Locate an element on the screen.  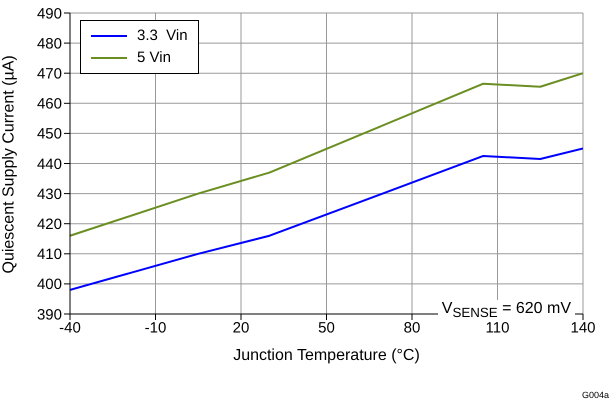
x-tick-label: 80 is located at coordinates (412, 328).